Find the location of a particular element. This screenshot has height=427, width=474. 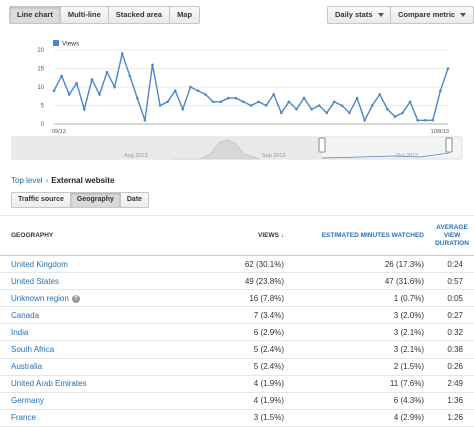

geography-link-text: Australia is located at coordinates (27, 367).